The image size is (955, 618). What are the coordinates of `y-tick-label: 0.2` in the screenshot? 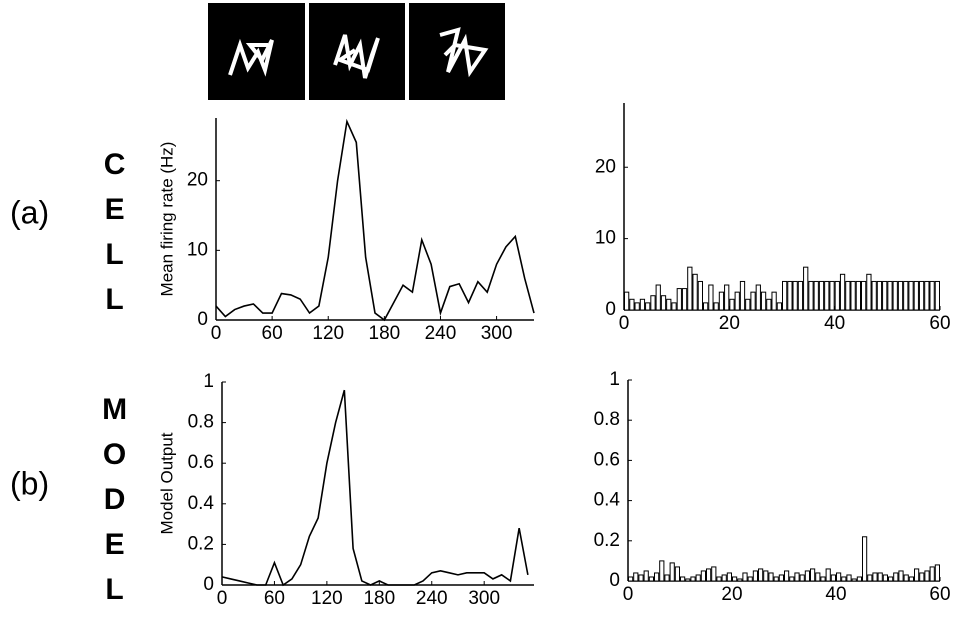 It's located at (201, 543).